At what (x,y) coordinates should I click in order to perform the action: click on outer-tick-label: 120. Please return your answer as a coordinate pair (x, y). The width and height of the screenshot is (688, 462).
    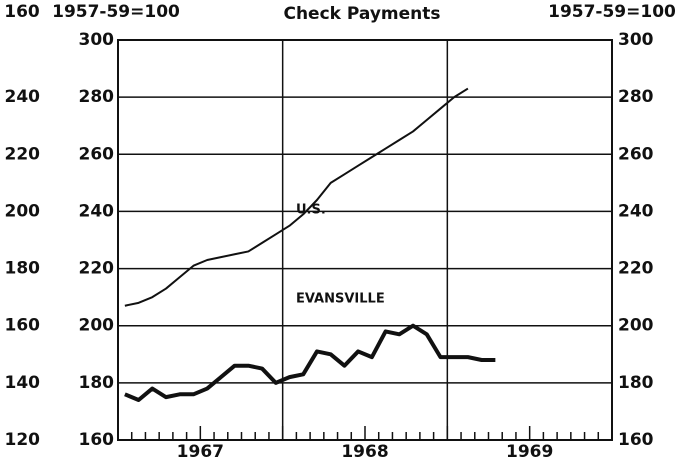
    Looking at the image, I should click on (23, 440).